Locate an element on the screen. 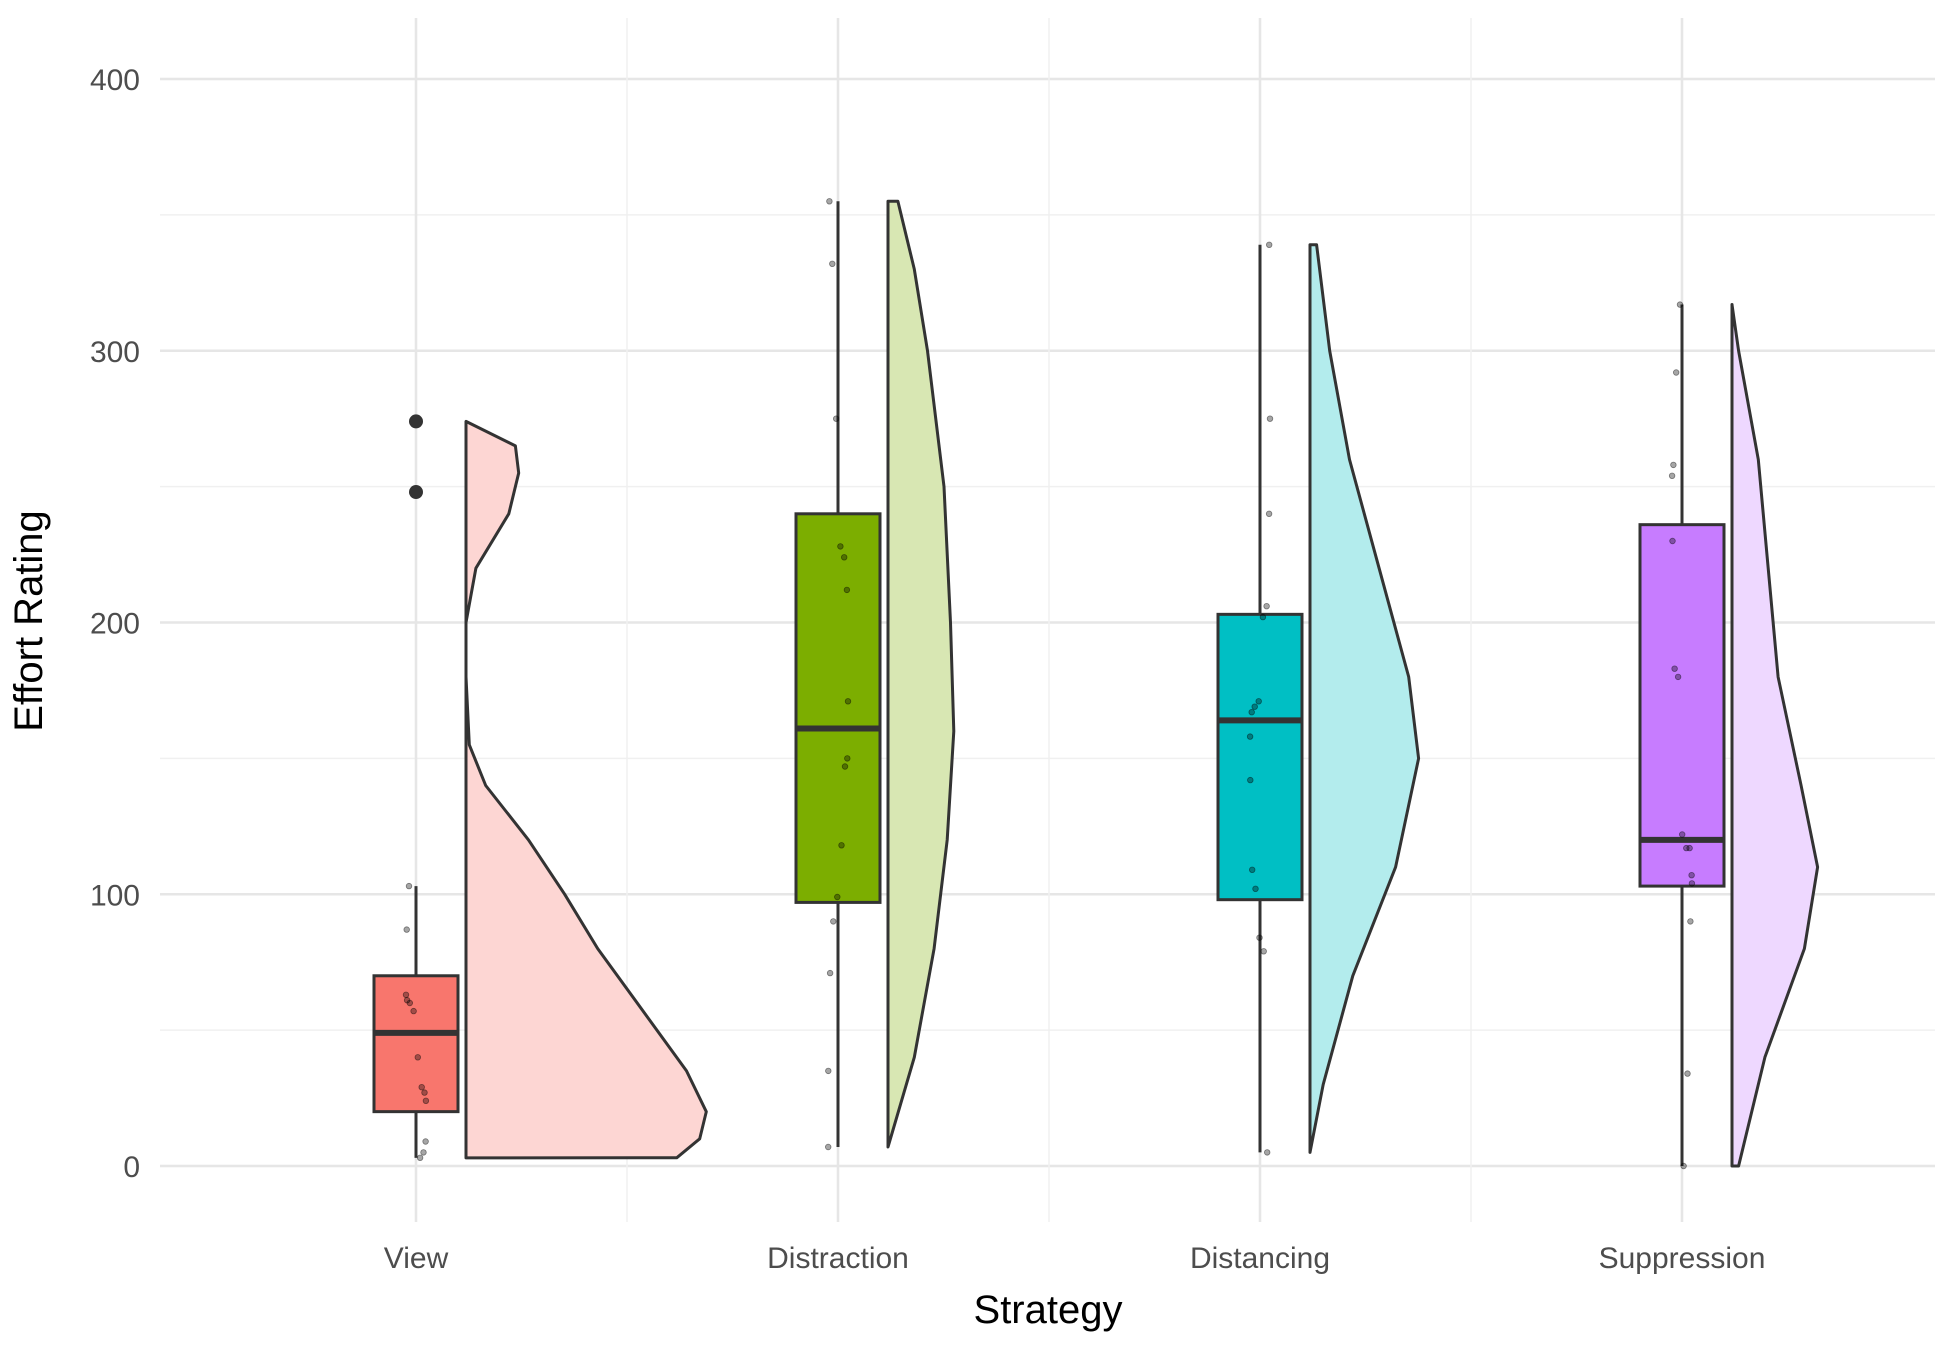 This screenshot has width=1950, height=1350. x-tick-label: Distancing is located at coordinates (1260, 1258).